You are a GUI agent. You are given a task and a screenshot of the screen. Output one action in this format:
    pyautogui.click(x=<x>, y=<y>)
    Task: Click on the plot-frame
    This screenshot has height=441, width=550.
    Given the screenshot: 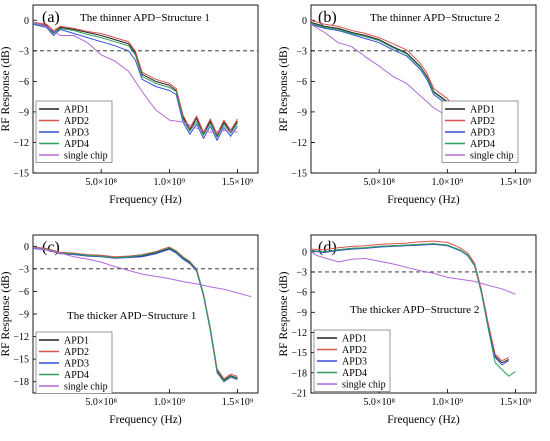 What is the action you would take?
    pyautogui.click(x=423, y=314)
    